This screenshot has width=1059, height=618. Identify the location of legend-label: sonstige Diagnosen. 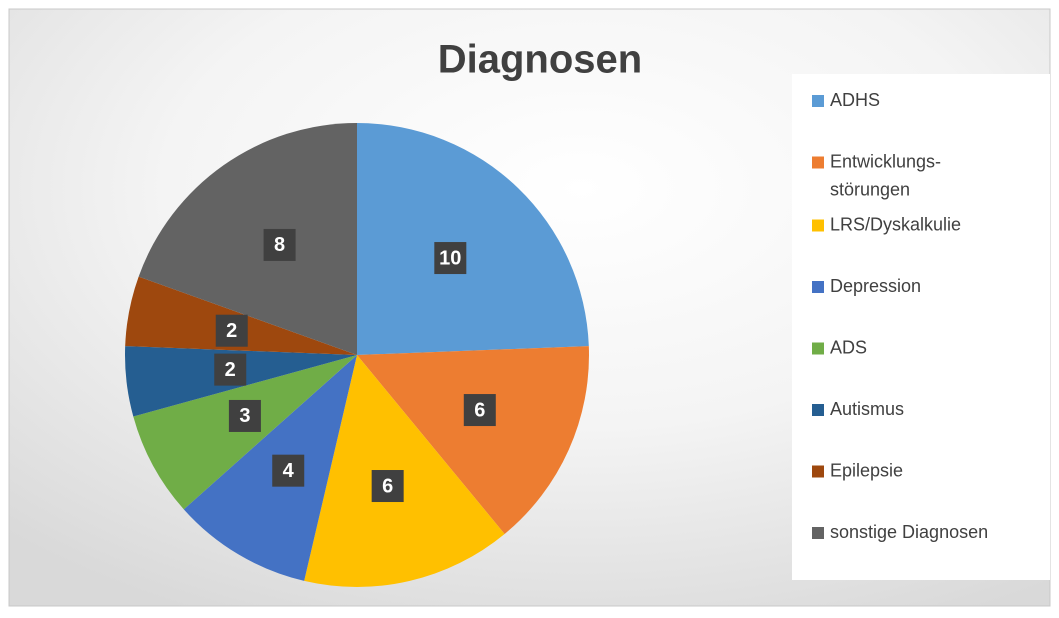
(909, 532).